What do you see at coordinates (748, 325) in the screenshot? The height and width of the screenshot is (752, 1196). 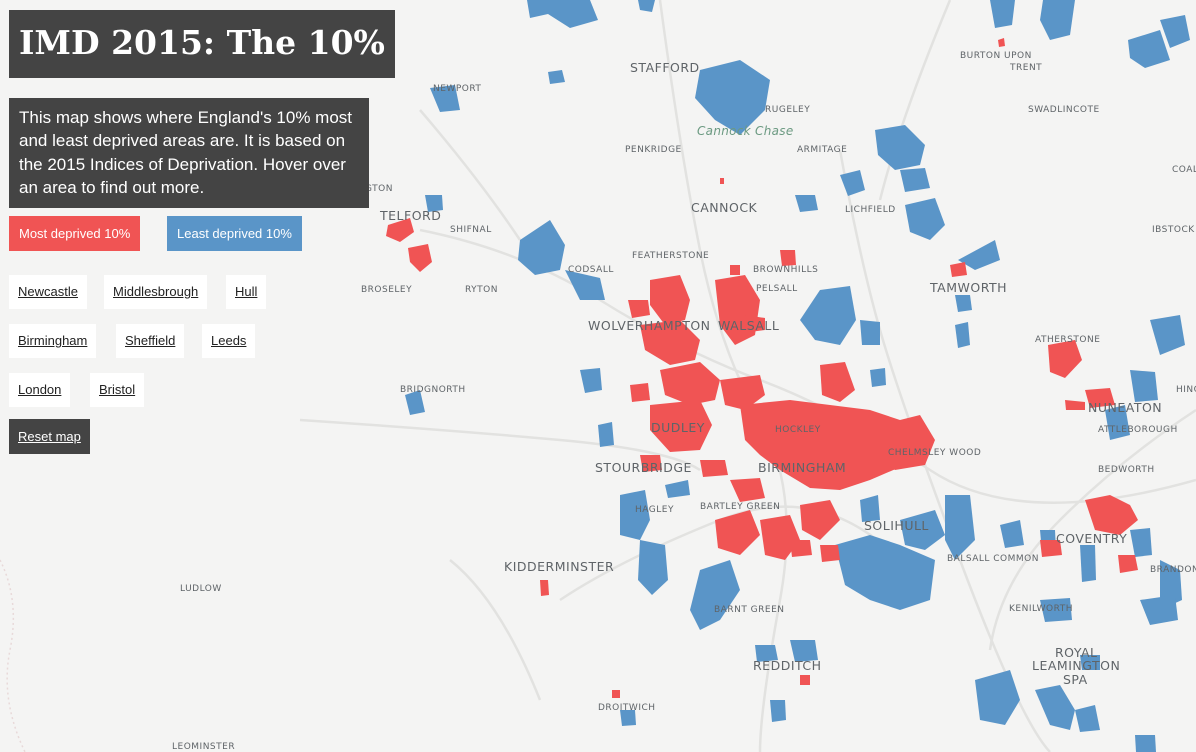 I see `place-label: WALSALL` at bounding box center [748, 325].